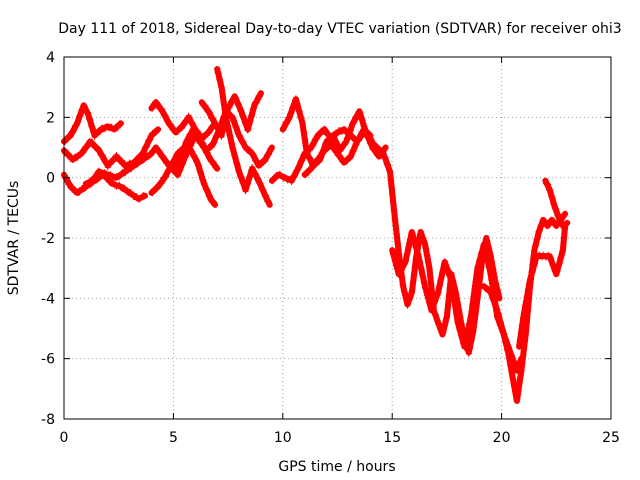  Describe the element at coordinates (392, 438) in the screenshot. I see `x-tick-label: 15` at that location.